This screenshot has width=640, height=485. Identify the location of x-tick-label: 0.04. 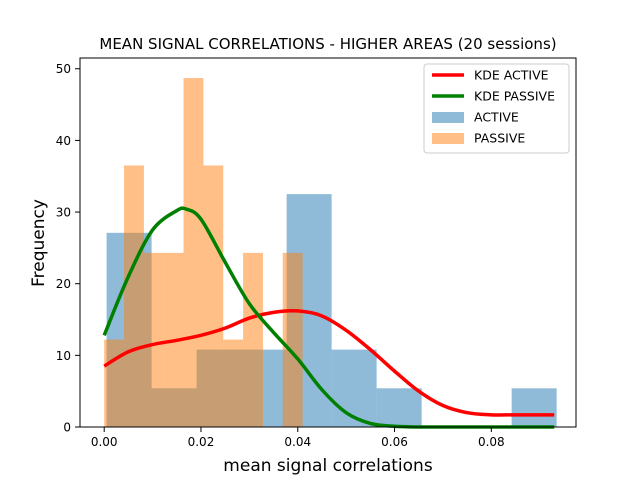
(297, 442).